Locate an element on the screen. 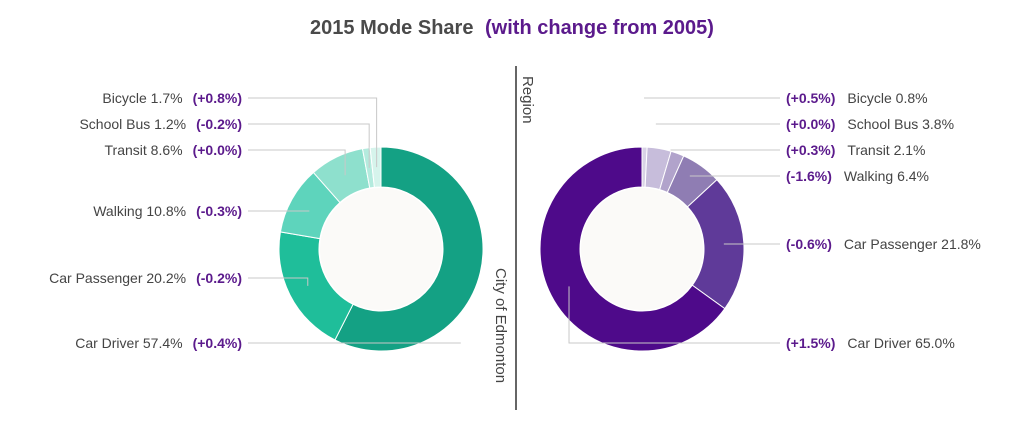 The image size is (1024, 431). label-car-driver: (+1.5%) Car Driver 65.0% is located at coordinates (870, 343).